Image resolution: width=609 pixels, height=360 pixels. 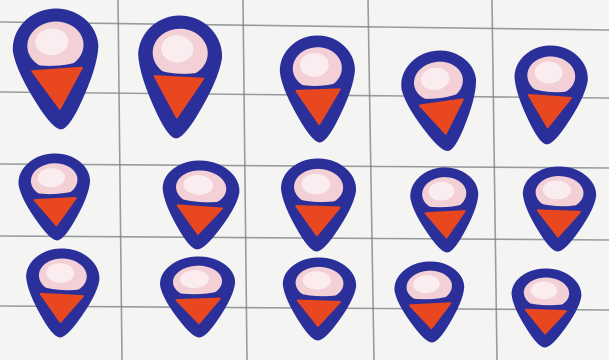 What do you see at coordinates (304, 26) in the screenshot?
I see `grid-line-horizontal` at bounding box center [304, 26].